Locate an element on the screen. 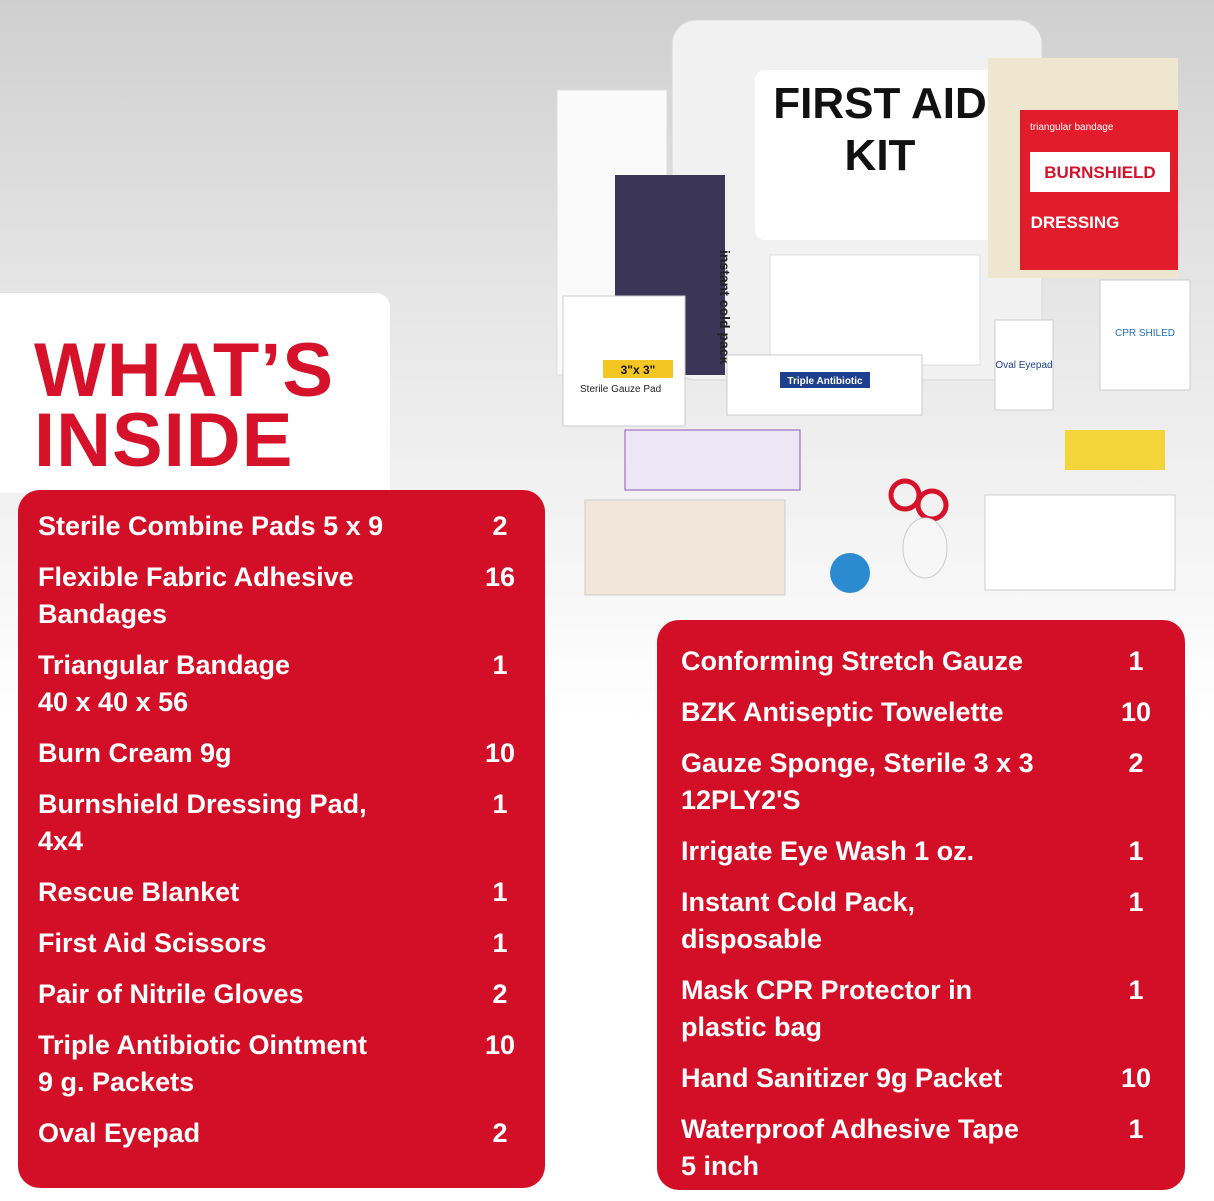 This screenshot has width=1214, height=1201. item-name-line: Conforming Stretch Gauze is located at coordinates (852, 661).